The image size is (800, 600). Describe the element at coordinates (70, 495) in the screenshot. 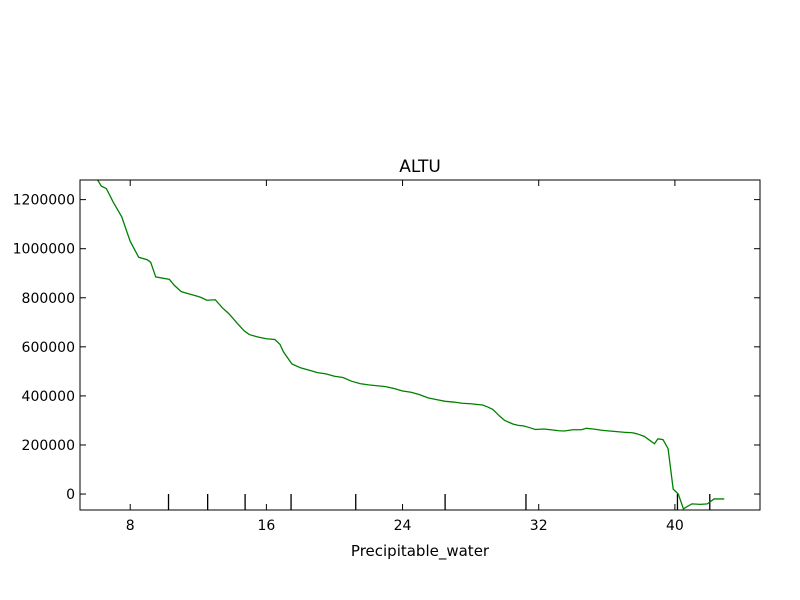

I see `y-tick-label: 0` at that location.